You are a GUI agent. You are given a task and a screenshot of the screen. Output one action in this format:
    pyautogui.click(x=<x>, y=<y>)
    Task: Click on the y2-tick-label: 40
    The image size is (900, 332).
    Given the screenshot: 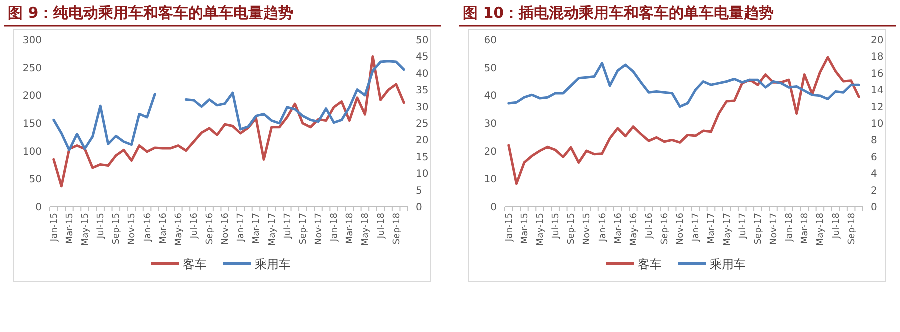 What is the action you would take?
    pyautogui.click(x=422, y=74)
    